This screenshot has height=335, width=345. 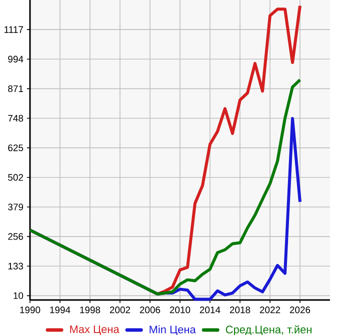 I want to click on x-tick-label: 1998, so click(x=90, y=310).